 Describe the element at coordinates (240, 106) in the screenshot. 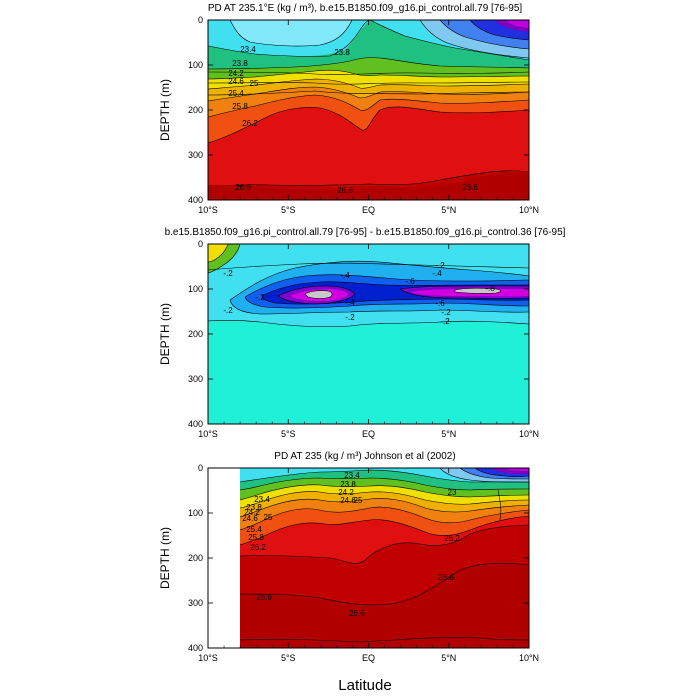

I see `panel1-clabel: 25.8` at that location.